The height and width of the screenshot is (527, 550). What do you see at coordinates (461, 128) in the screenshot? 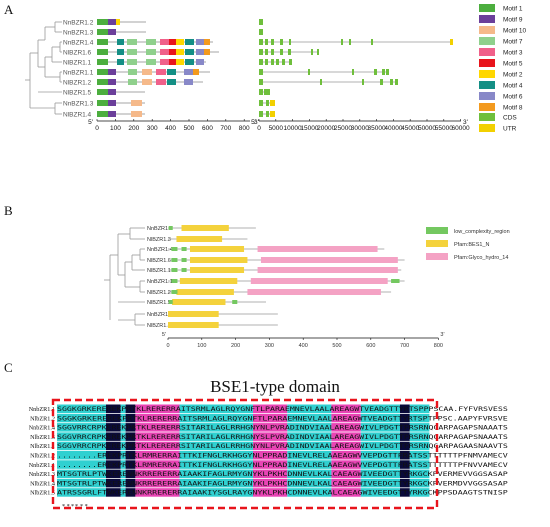
I see `gene-axis-label: 60000` at bounding box center [461, 128].